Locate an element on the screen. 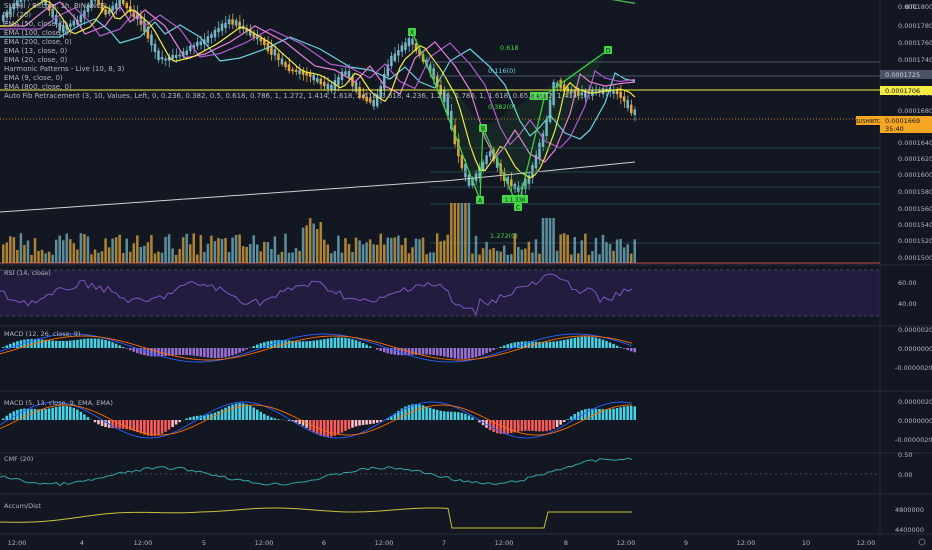 This screenshot has height=550, width=932. macd-tick: -0.0000020 is located at coordinates (913, 368).